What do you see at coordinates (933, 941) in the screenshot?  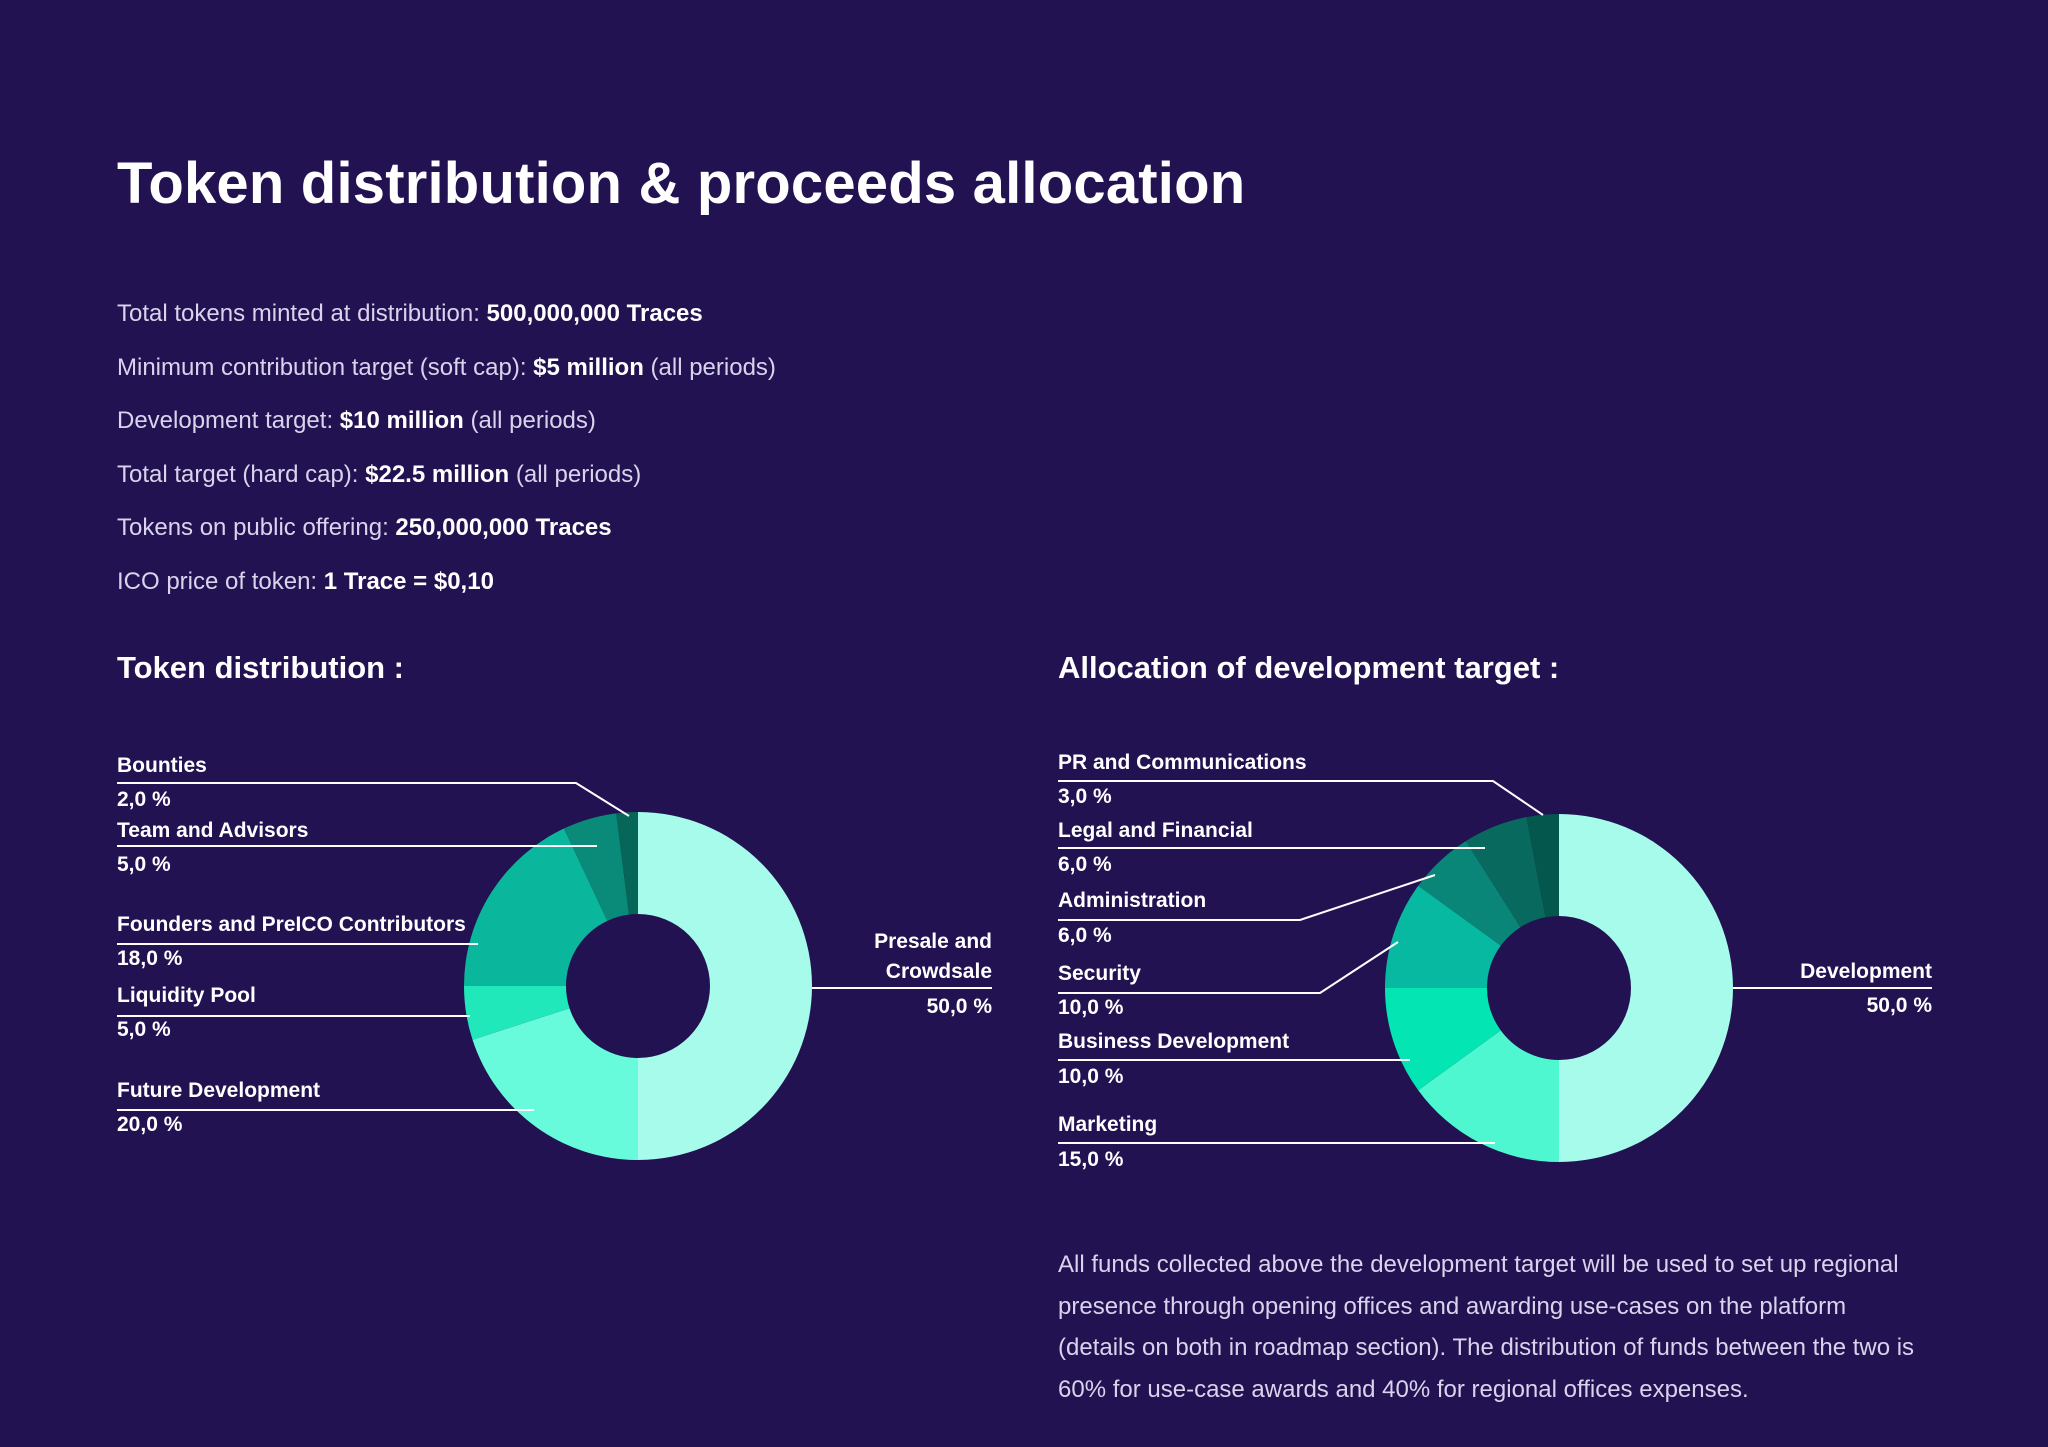 I see `slice-label-presale-and-crowdsale: Presale and` at bounding box center [933, 941].